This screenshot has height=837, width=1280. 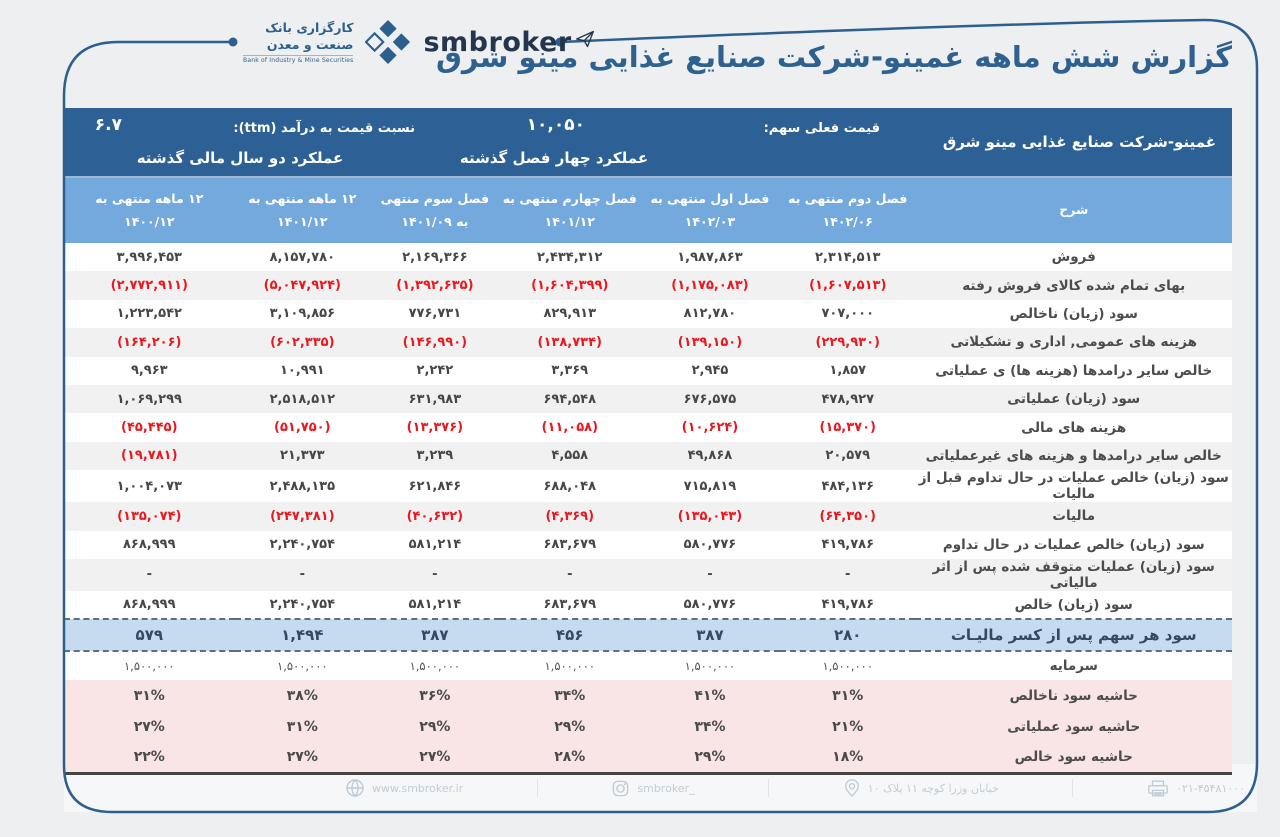 What do you see at coordinates (1073, 727) in the screenshot?
I see `row-label: حاشیه سود عملیاتی` at bounding box center [1073, 727].